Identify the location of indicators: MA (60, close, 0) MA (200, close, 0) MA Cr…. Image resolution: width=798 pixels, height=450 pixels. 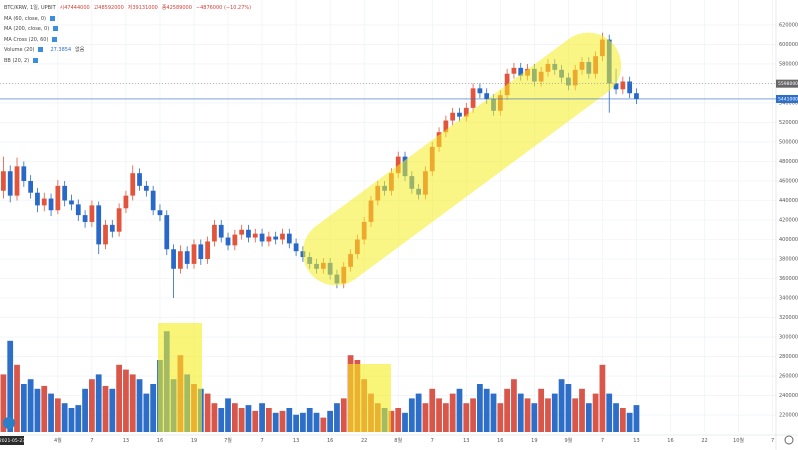
(131, 40).